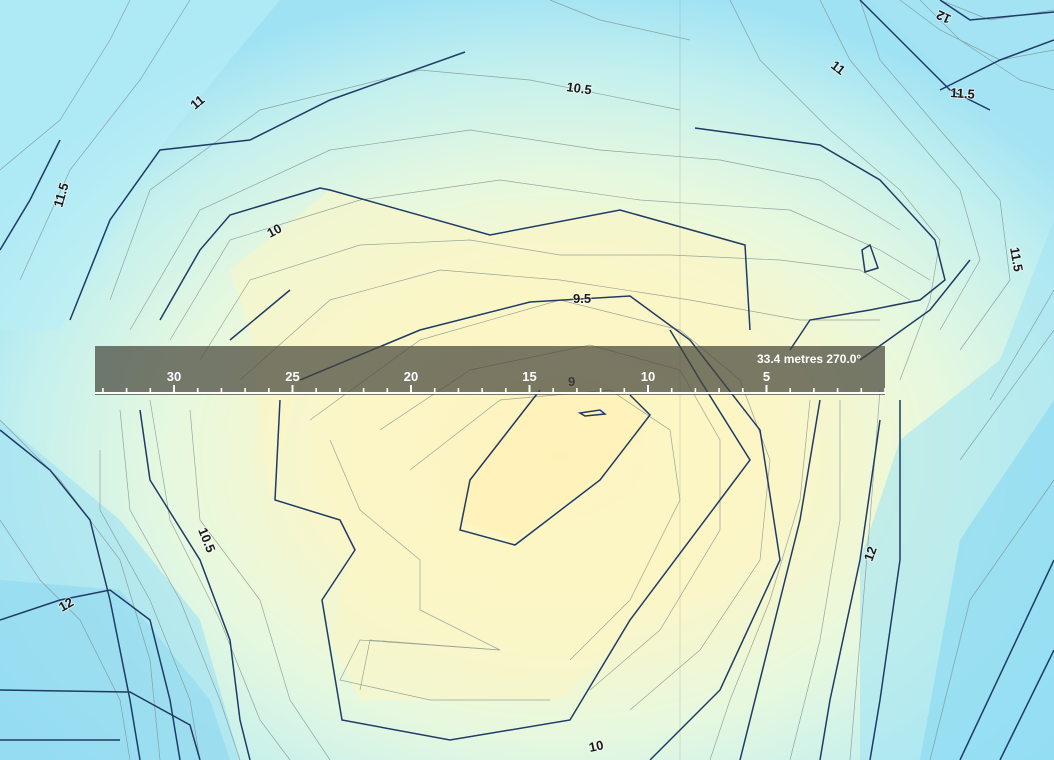 This screenshot has width=1054, height=760. I want to click on contour-label: 10, so click(596, 746).